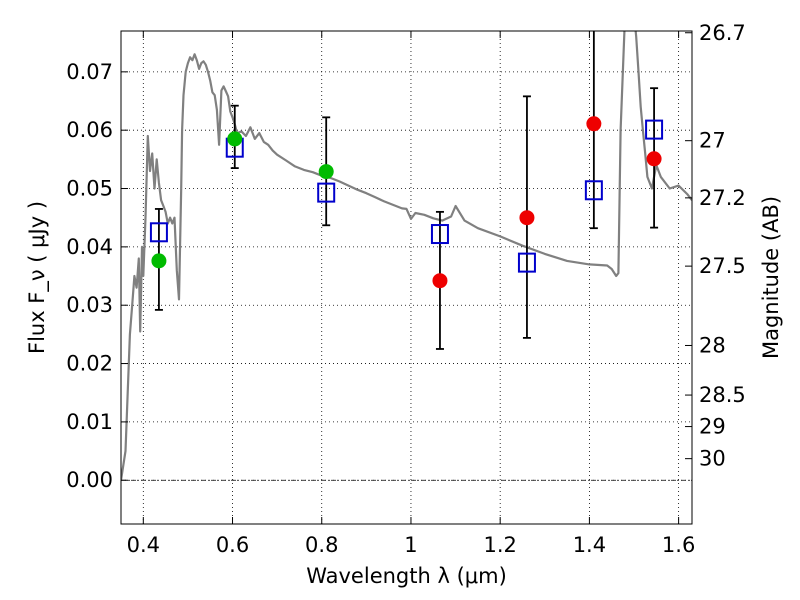 This screenshot has height=600, width=800. Describe the element at coordinates (410, 545) in the screenshot. I see `x-tick-label: 1` at that location.